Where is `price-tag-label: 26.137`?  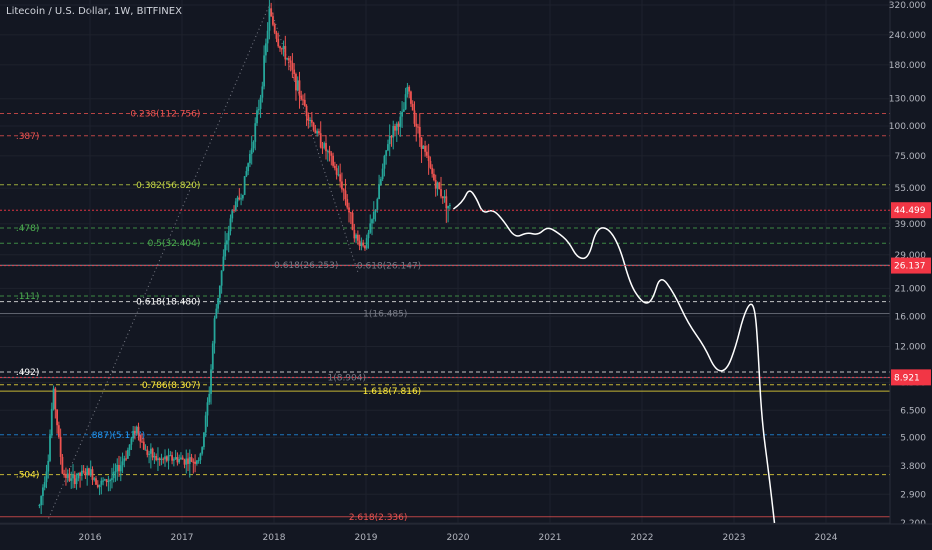
price-tag-label: 26.137 is located at coordinates (910, 267).